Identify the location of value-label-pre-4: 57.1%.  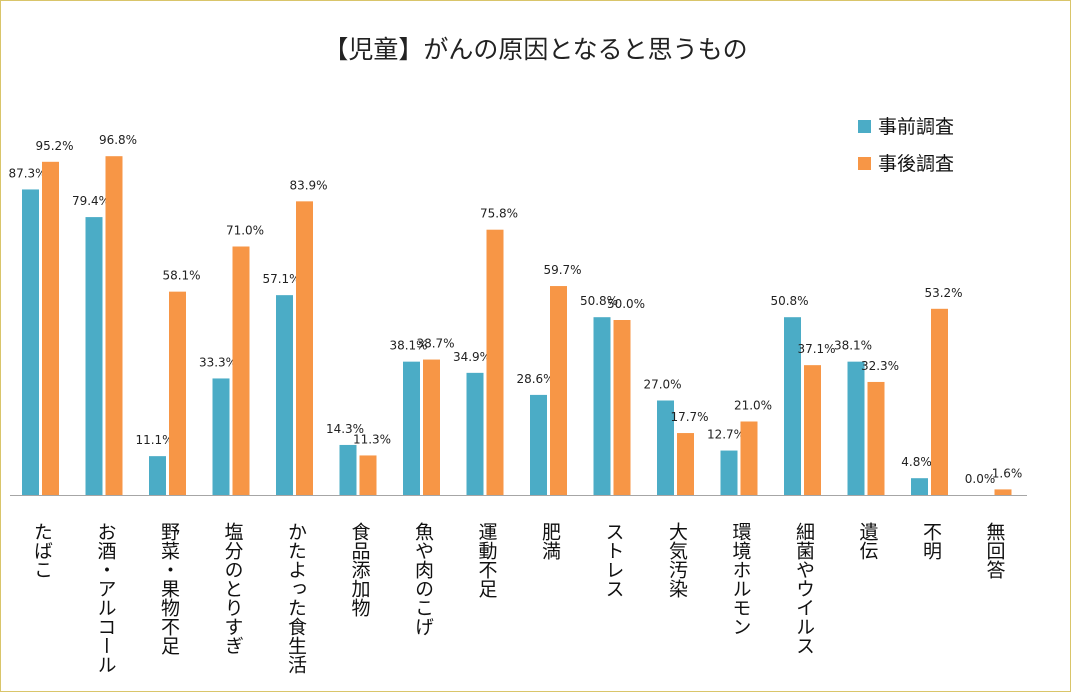
(281, 279).